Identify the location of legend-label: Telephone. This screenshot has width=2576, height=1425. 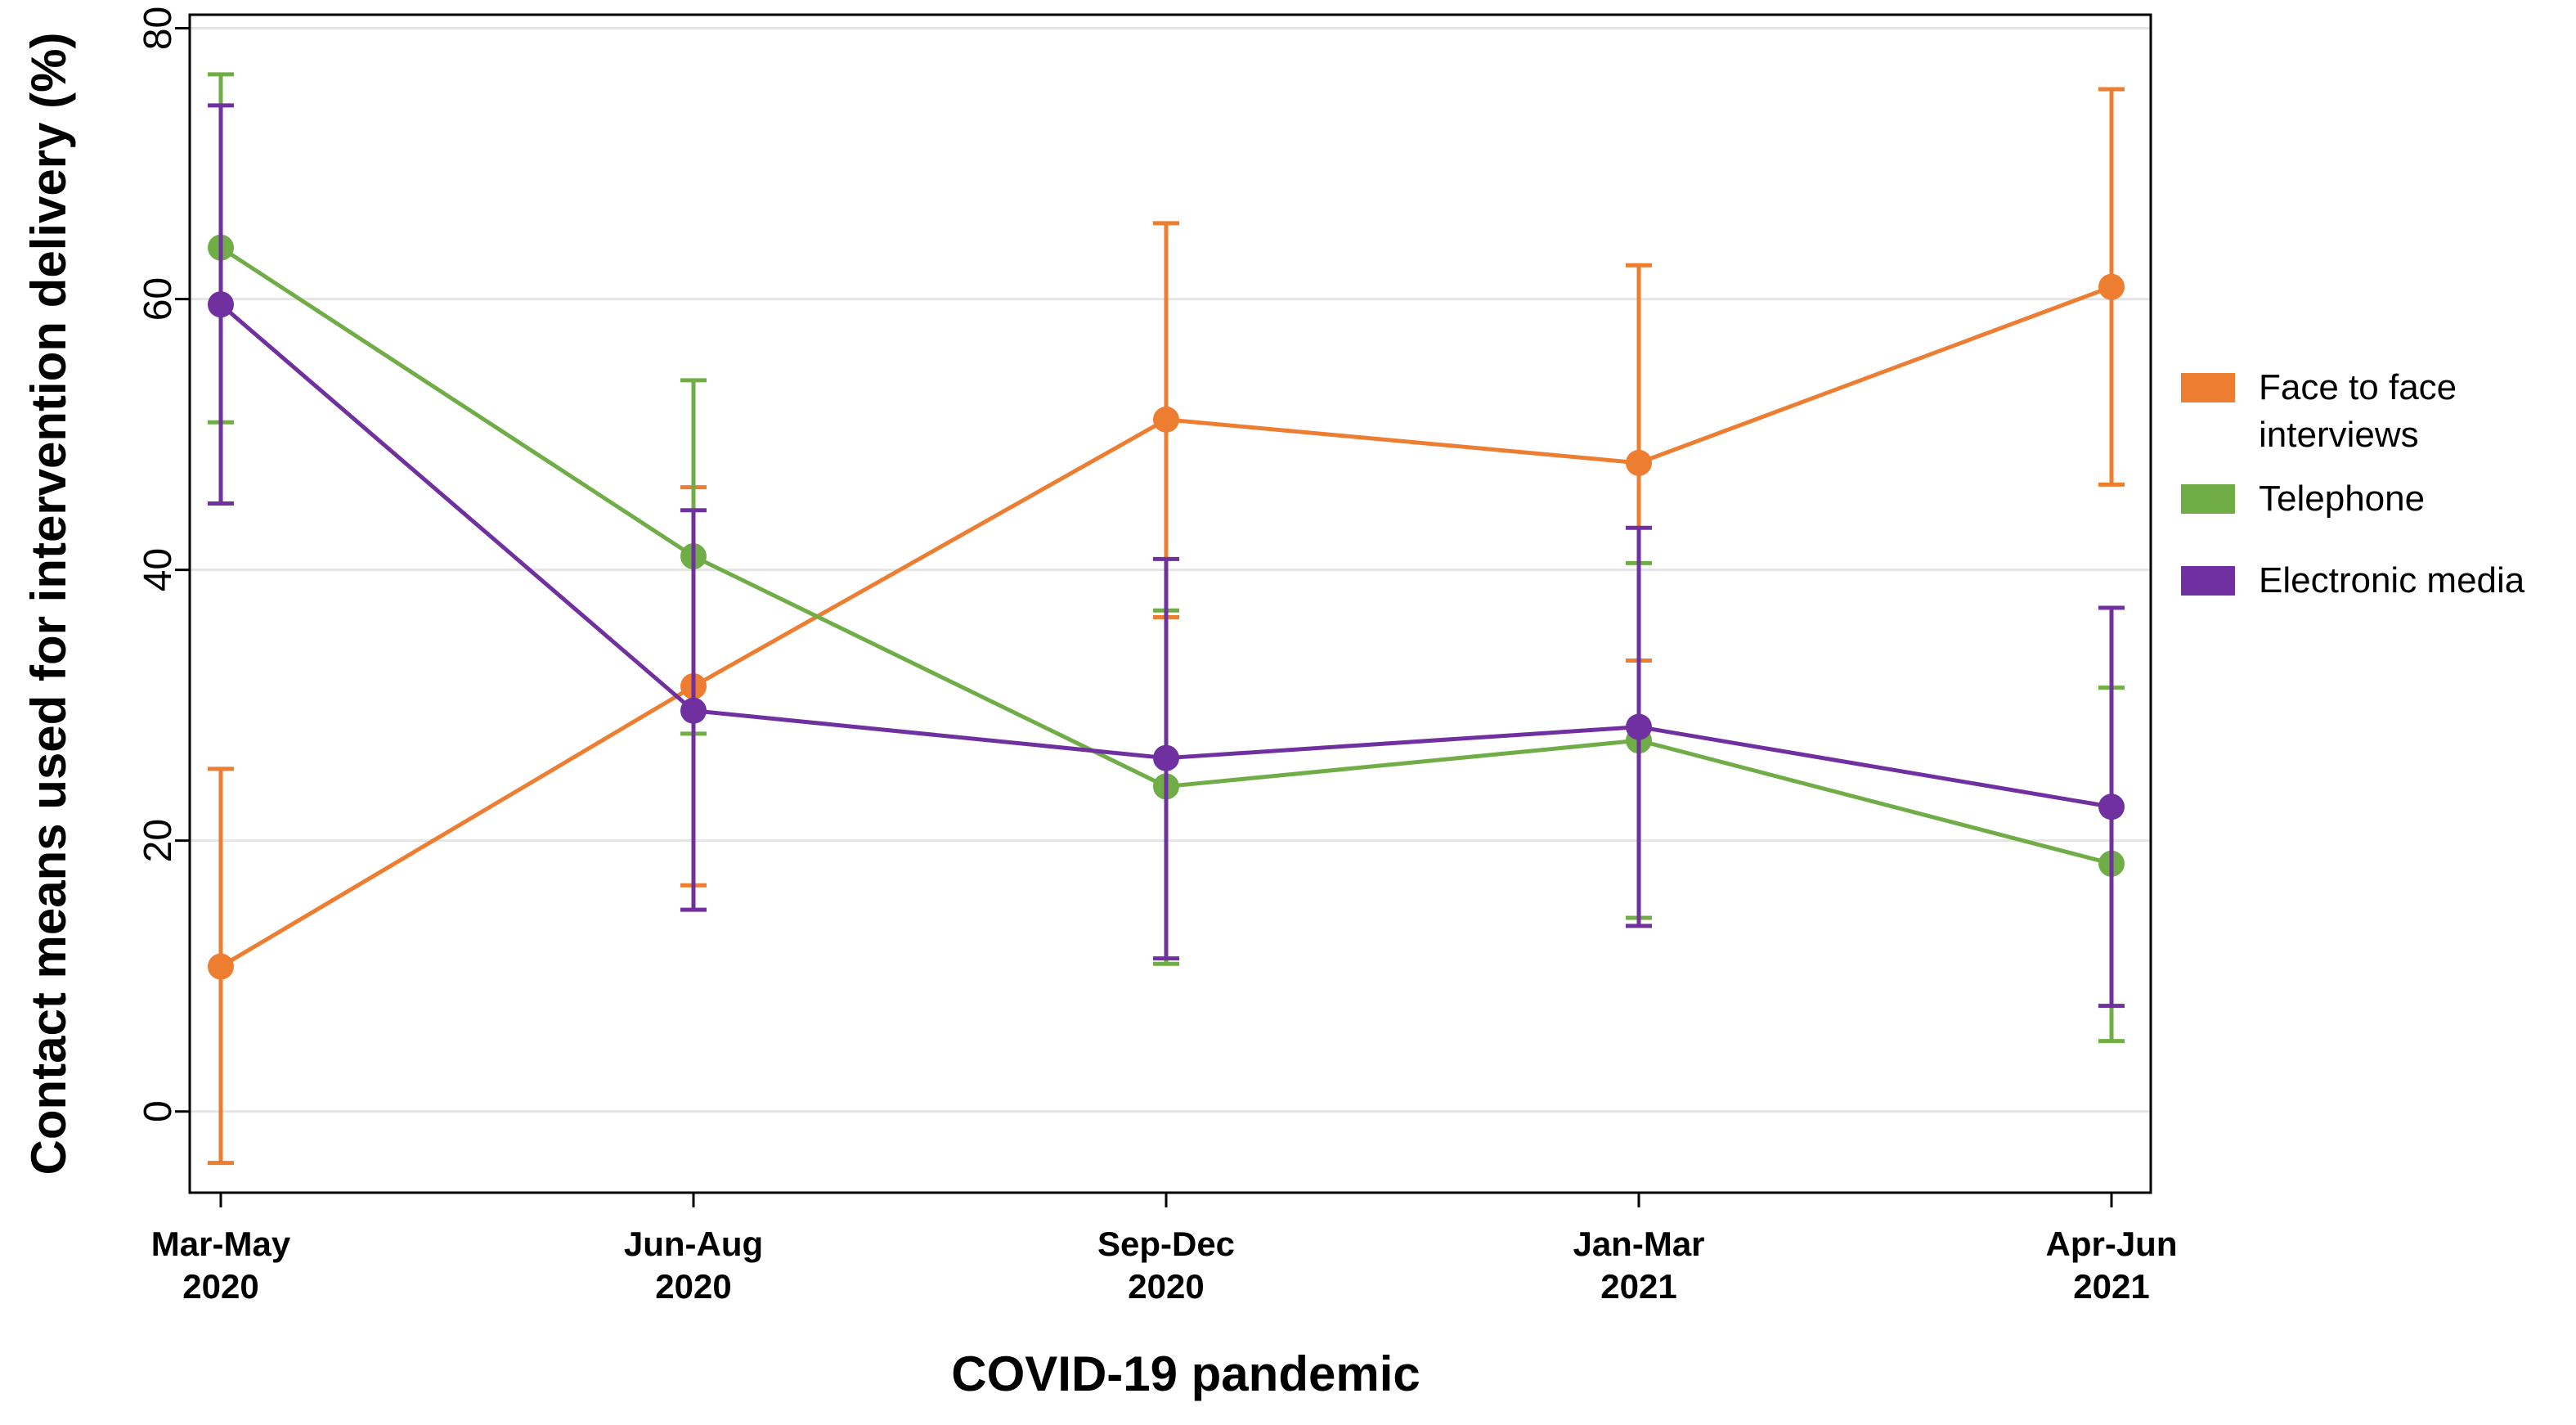
(2342, 499).